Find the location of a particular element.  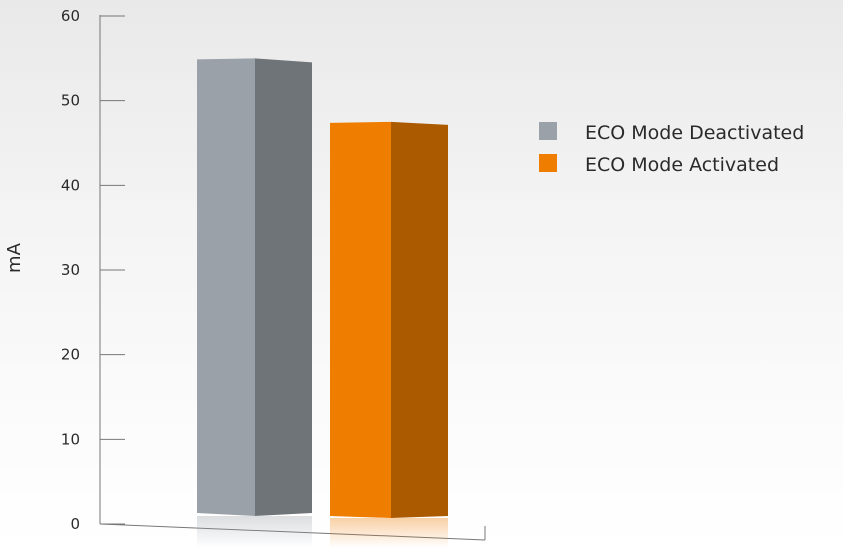

legend-label: ECO Mode Deactivated is located at coordinates (694, 133).